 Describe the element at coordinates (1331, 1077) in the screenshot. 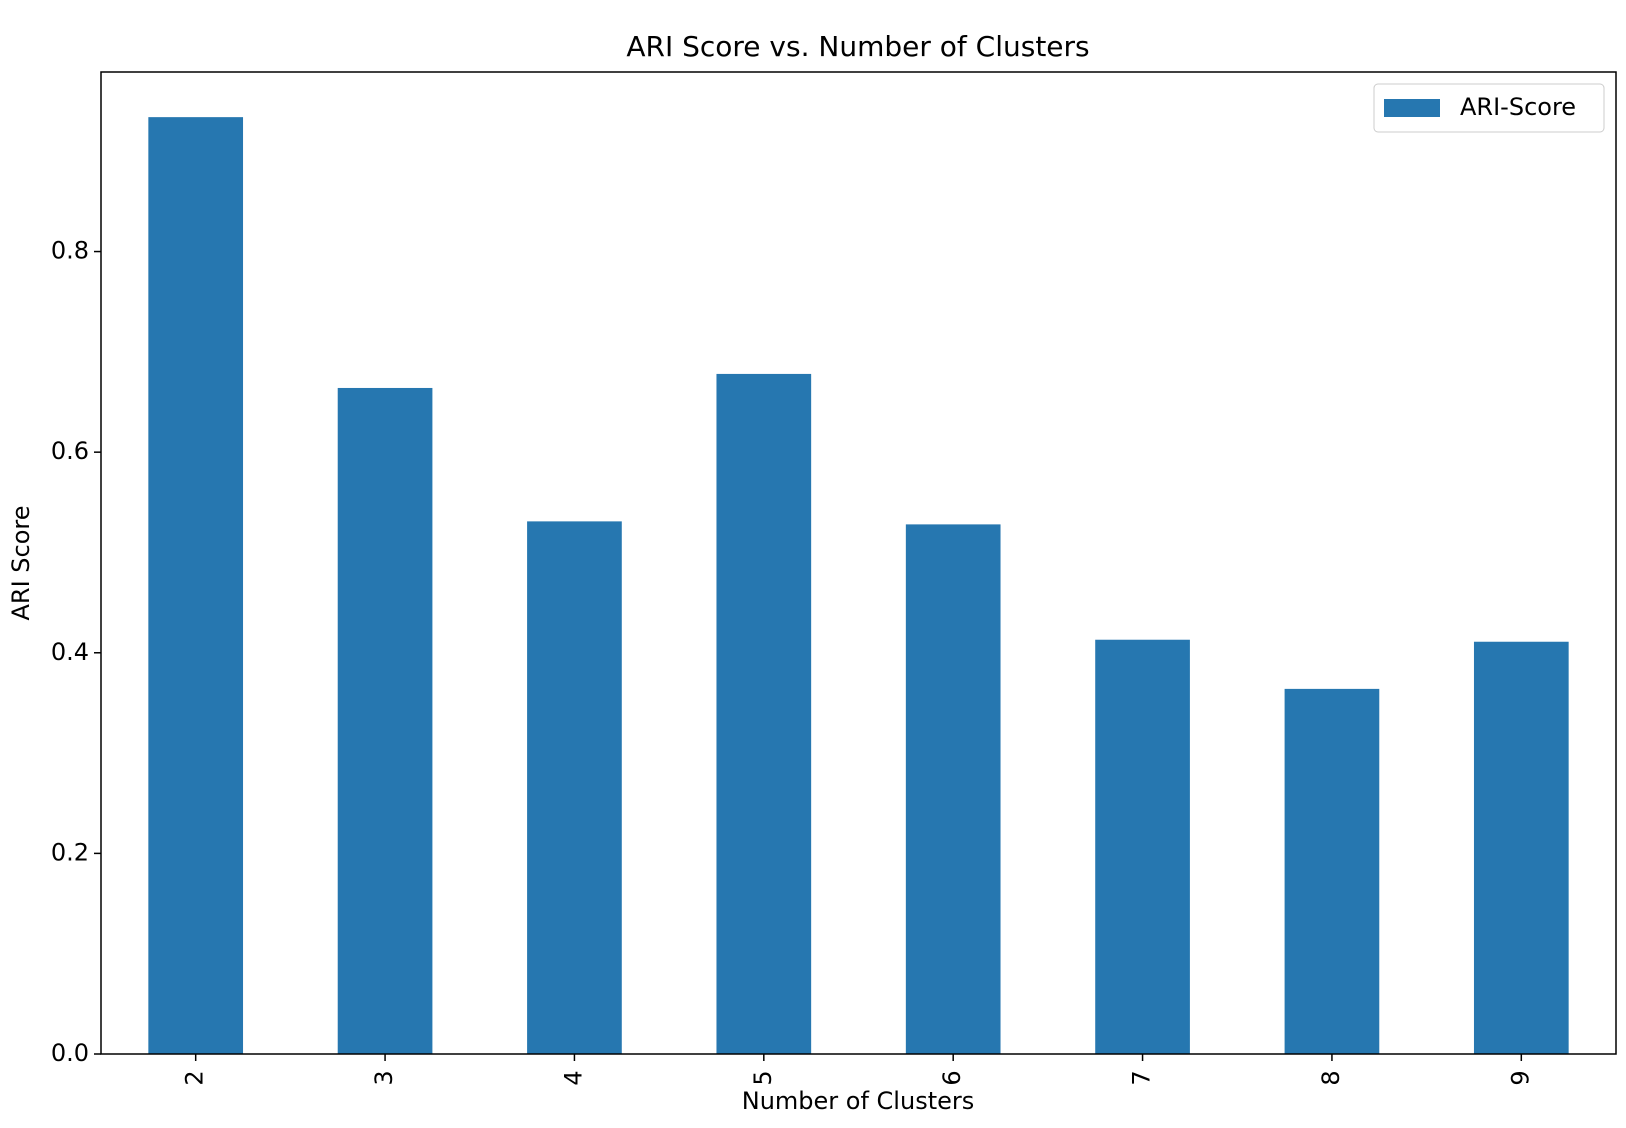

I see `x-tick-label: 8` at that location.